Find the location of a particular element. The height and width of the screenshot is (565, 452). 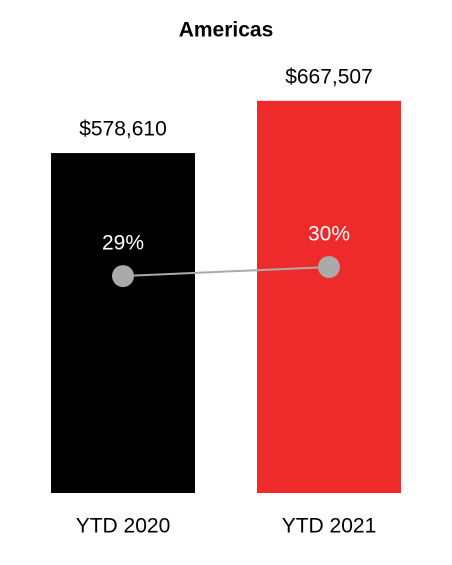

point-value-label: 30% is located at coordinates (329, 234).